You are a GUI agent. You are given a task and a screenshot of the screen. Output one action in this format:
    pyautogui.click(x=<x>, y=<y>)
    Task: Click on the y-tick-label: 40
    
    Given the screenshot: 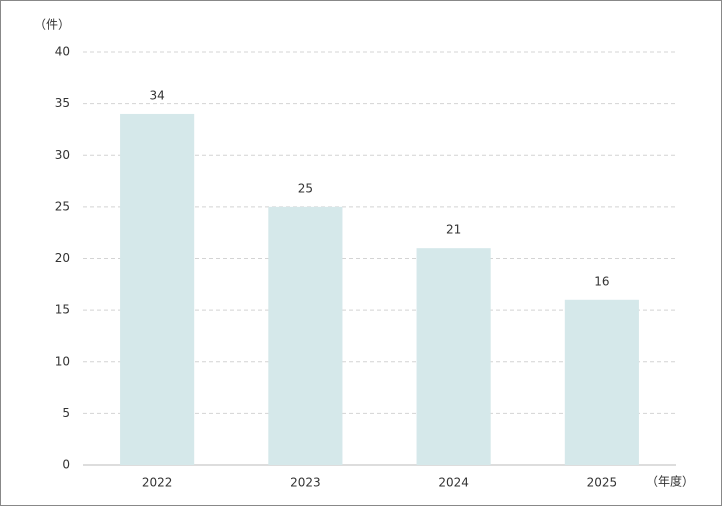 What is the action you would take?
    pyautogui.click(x=62, y=52)
    